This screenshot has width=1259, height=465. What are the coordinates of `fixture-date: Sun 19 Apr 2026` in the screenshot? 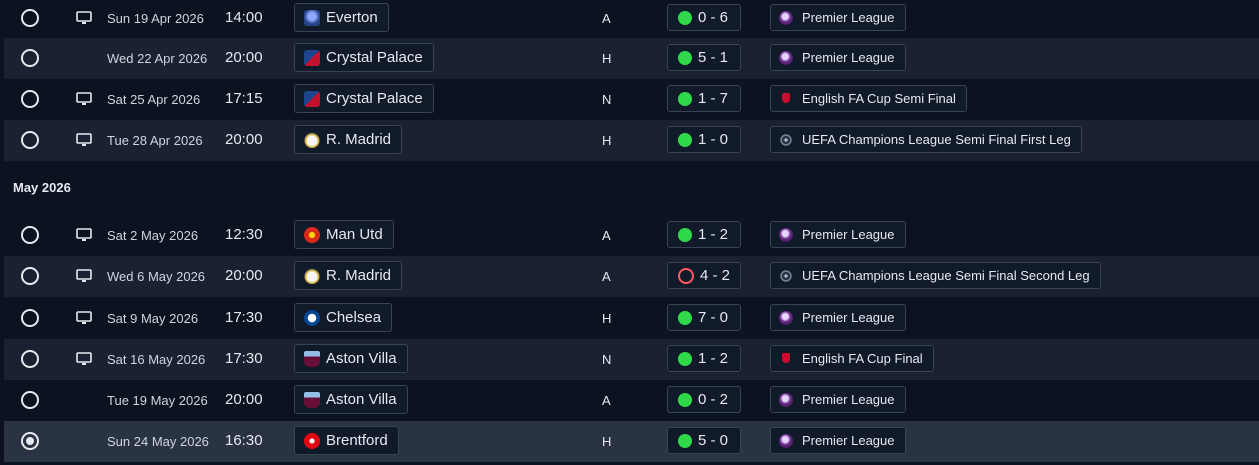 It's located at (155, 18).